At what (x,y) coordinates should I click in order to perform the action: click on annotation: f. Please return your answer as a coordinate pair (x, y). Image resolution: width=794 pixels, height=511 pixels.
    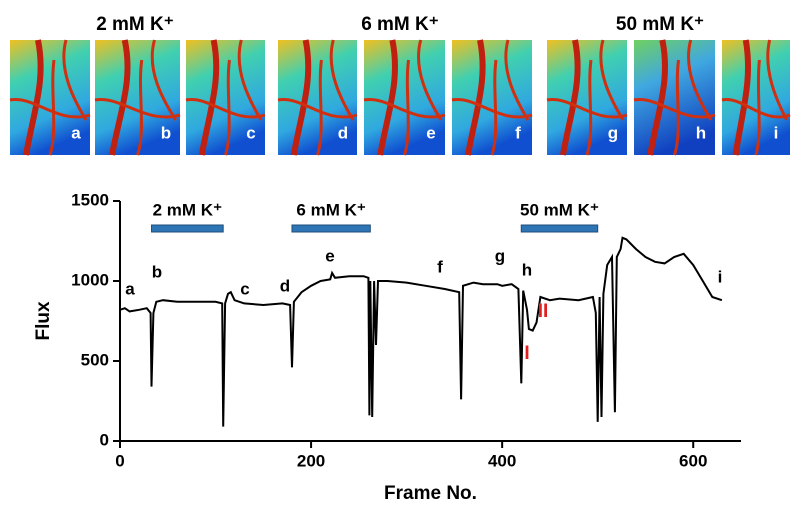
    Looking at the image, I should click on (440, 266).